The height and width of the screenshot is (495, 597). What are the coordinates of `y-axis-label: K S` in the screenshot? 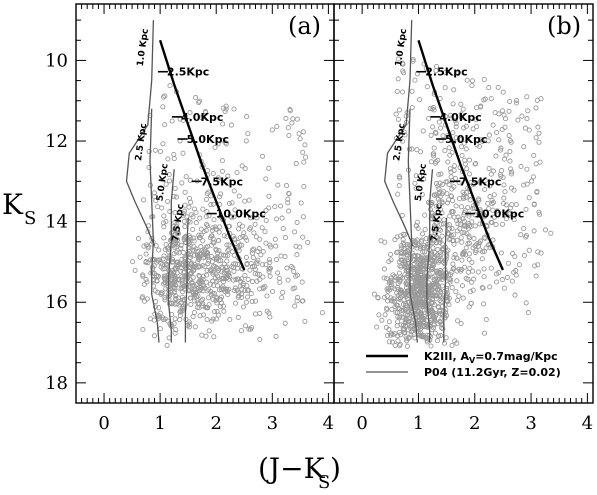 It's located at (19, 208).